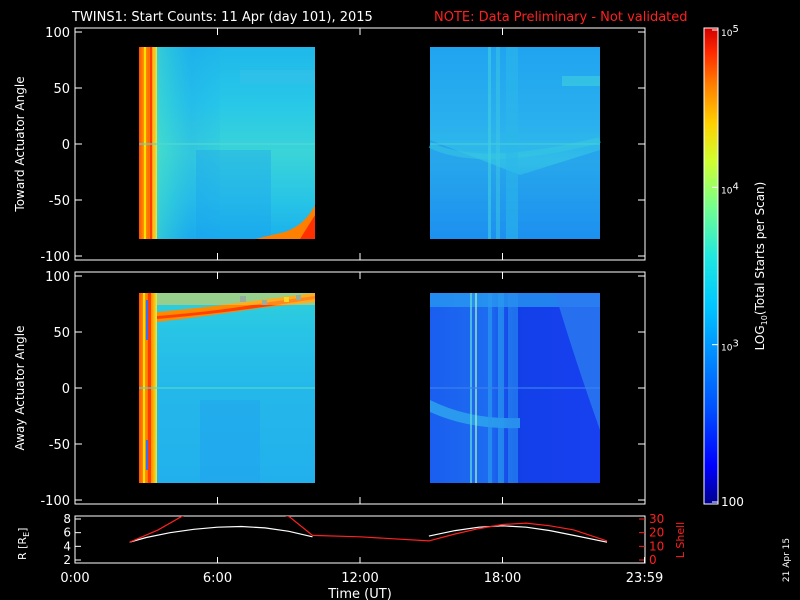 The image size is (800, 600). I want to click on time-axis-label: Time (UT), so click(359, 593).